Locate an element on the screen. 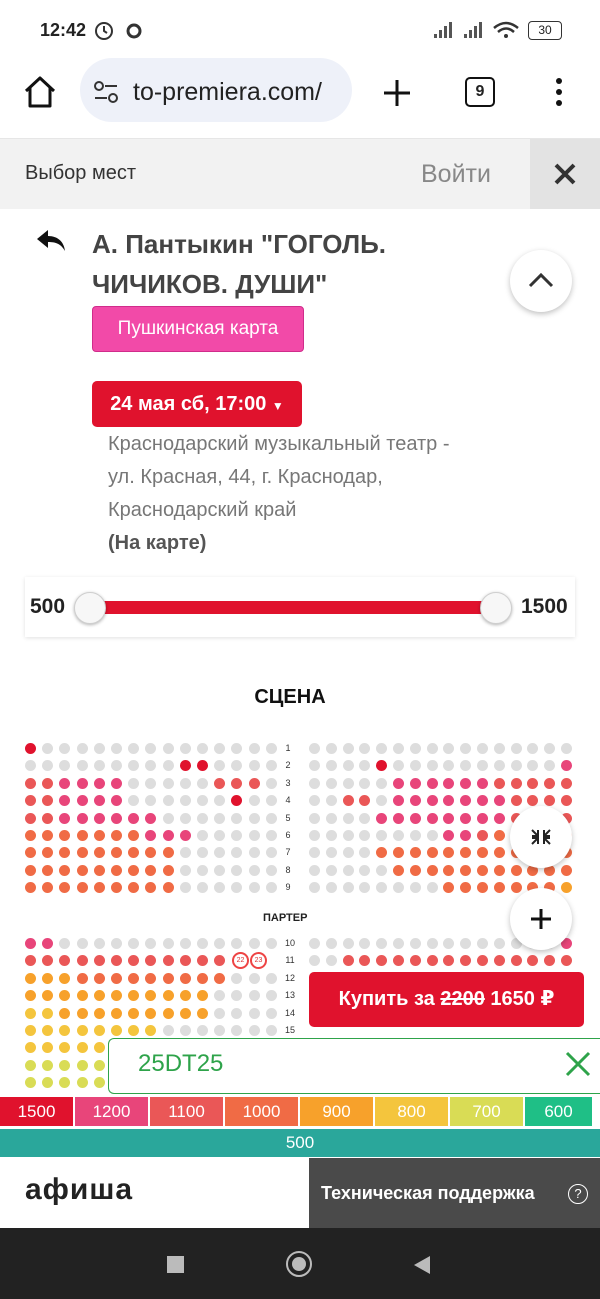  date-dropdown: 24 мая сб, 17:00 ▼ is located at coordinates (197, 404).